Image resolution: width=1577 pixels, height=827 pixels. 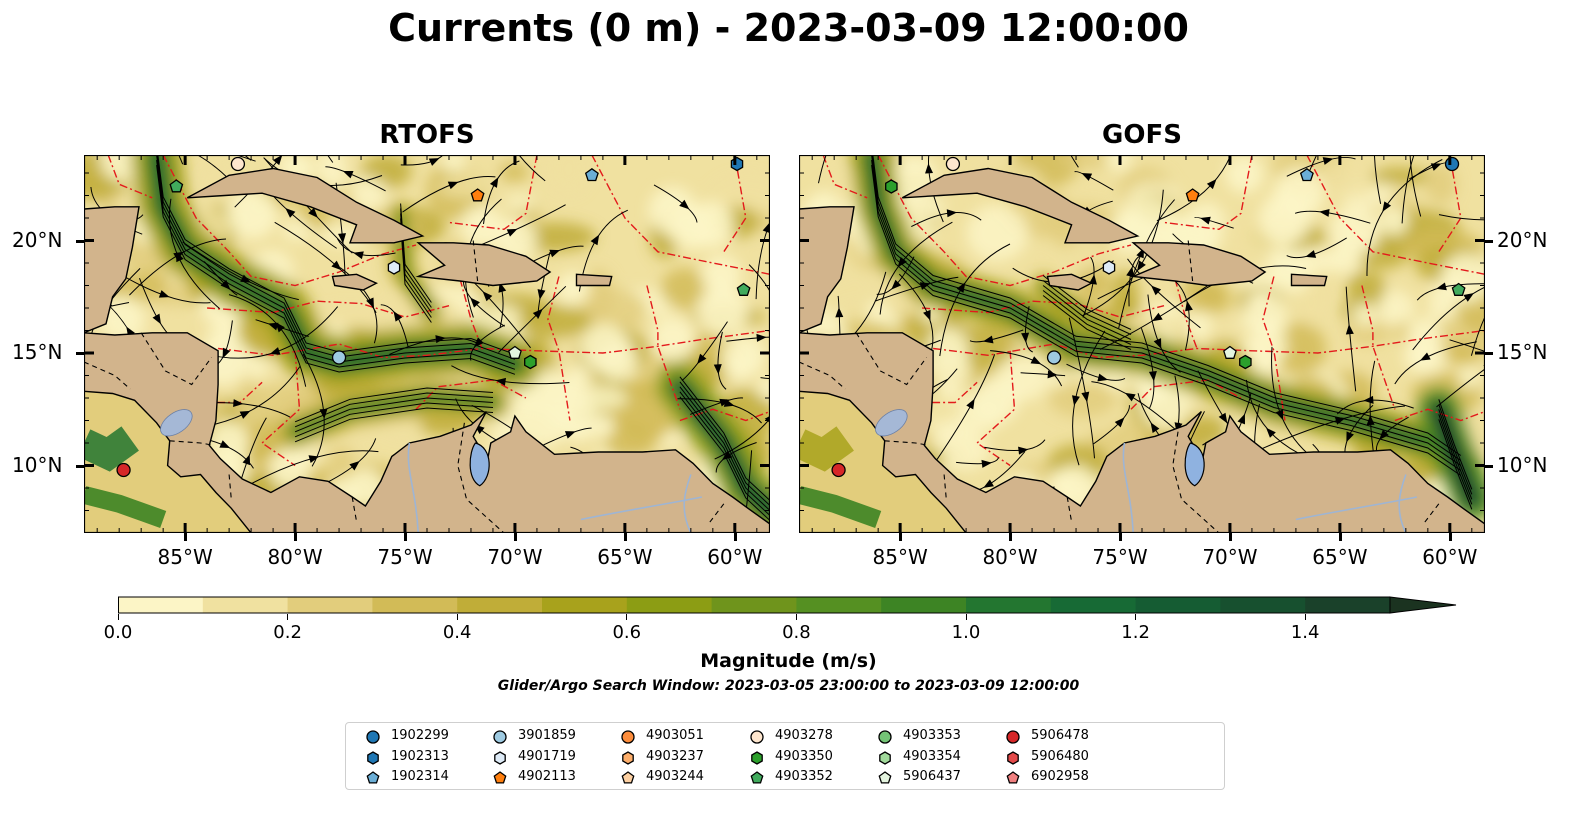 What do you see at coordinates (675, 735) in the screenshot?
I see `legend-label: 4903051` at bounding box center [675, 735].